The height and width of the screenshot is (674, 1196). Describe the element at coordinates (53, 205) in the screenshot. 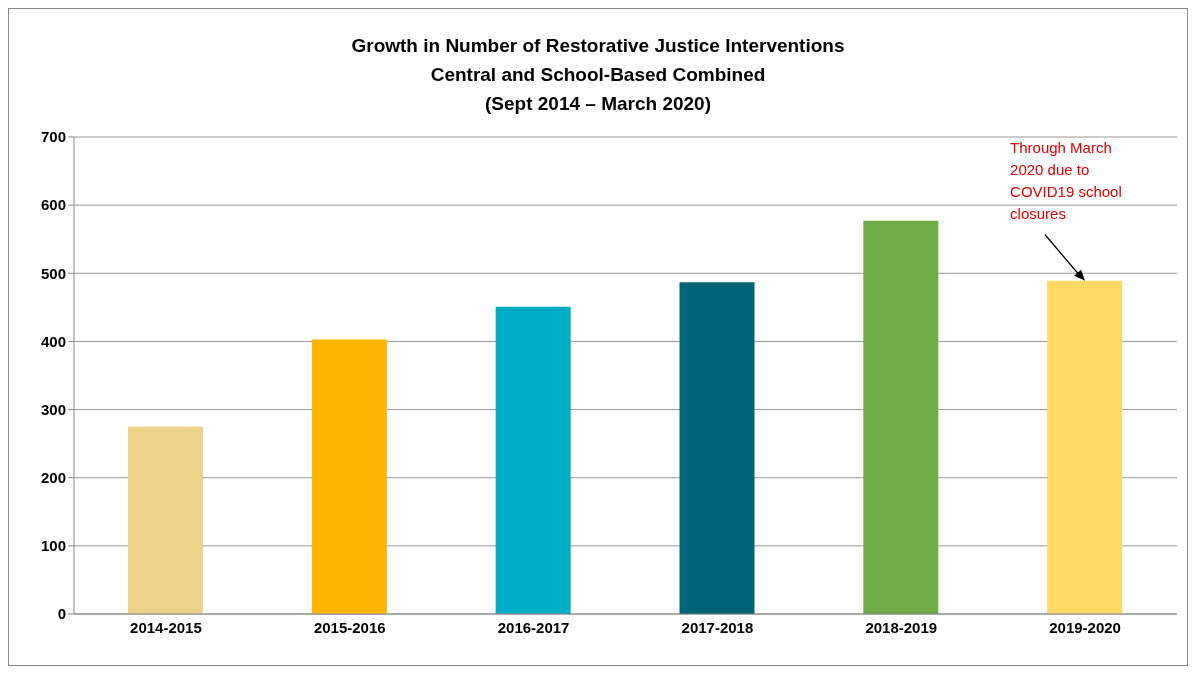

I see `y-tick-label: 600` at that location.